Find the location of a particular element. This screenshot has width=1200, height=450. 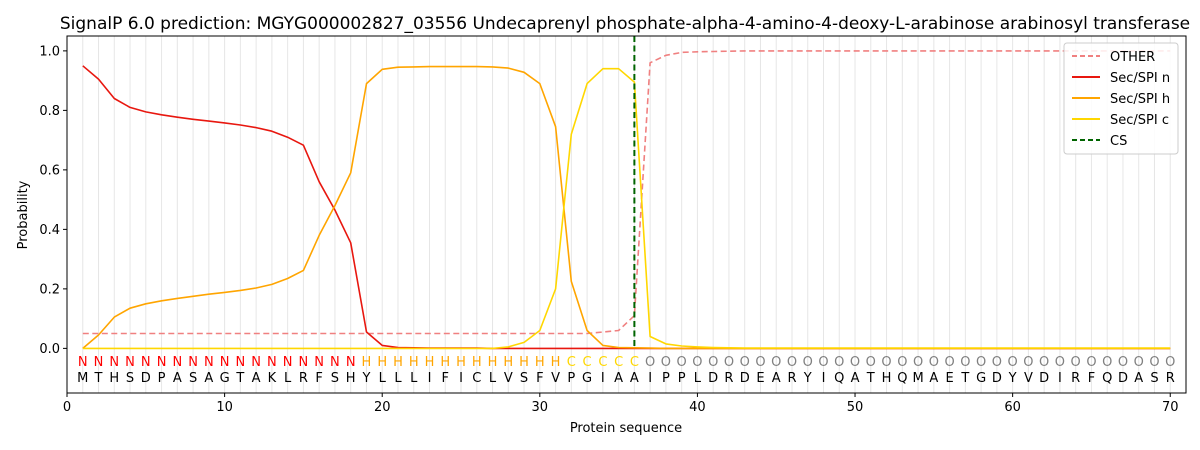

legend-label: OTHER is located at coordinates (1132, 57).